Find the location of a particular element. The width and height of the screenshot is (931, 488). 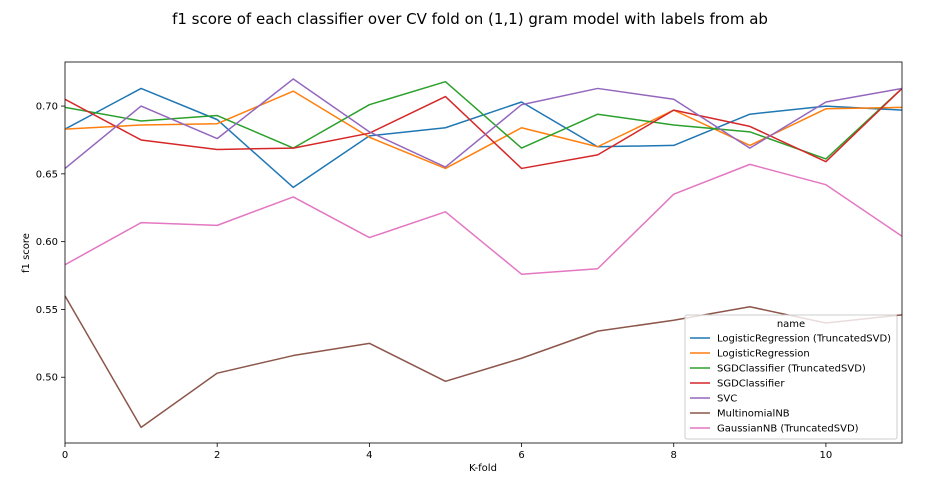

x-tick-label-1: 2 is located at coordinates (217, 455).